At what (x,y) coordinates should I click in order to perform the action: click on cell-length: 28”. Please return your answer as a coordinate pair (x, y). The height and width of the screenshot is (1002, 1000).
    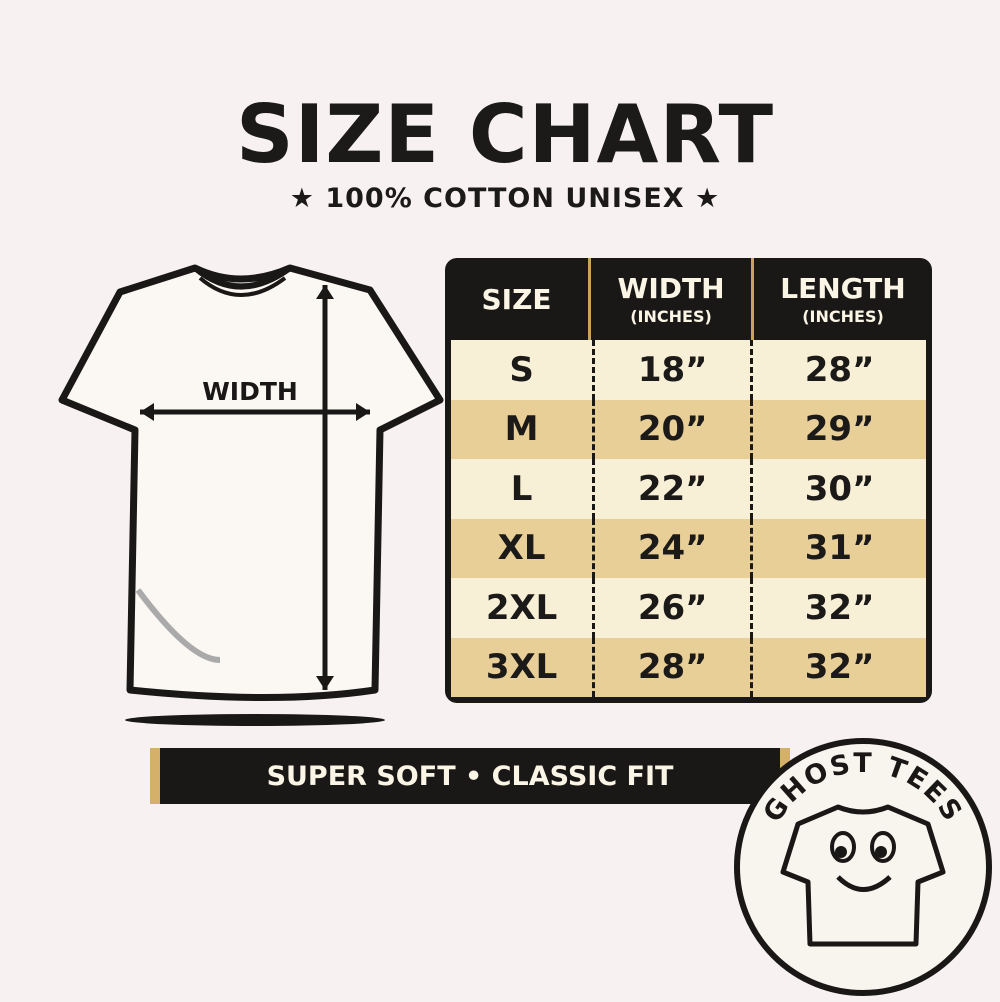
    Looking at the image, I should click on (838, 370).